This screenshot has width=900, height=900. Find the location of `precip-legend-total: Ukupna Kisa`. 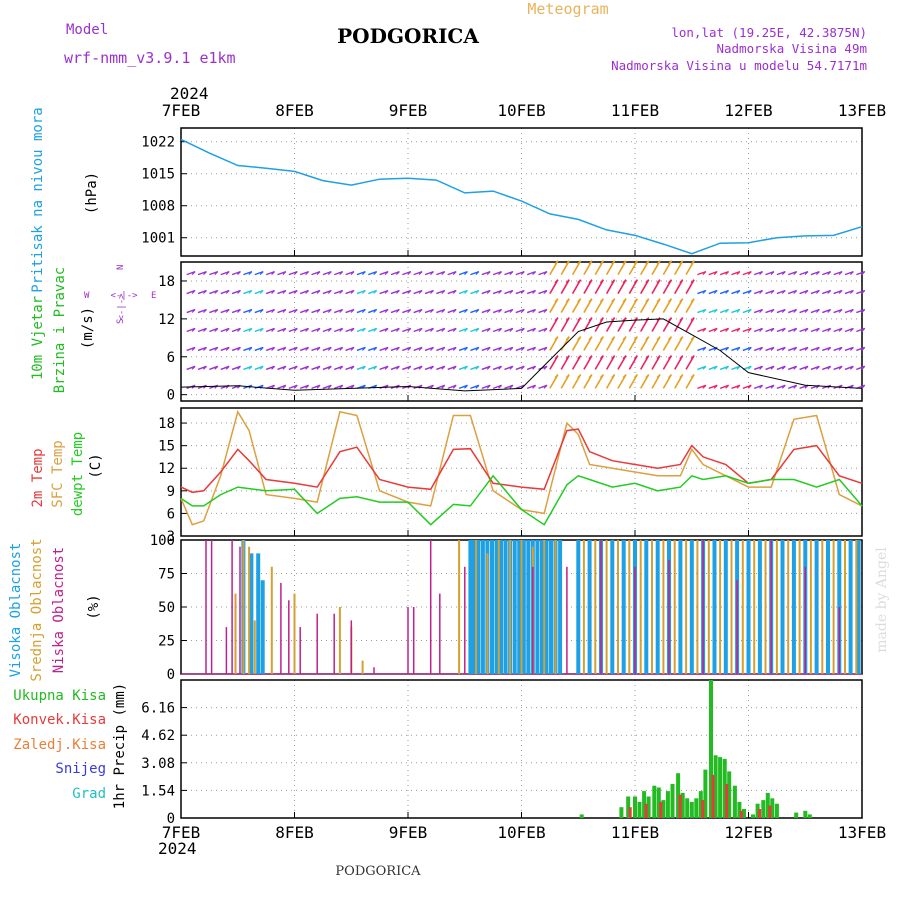

precip-legend-total: Ukupna Kisa is located at coordinates (59, 696).